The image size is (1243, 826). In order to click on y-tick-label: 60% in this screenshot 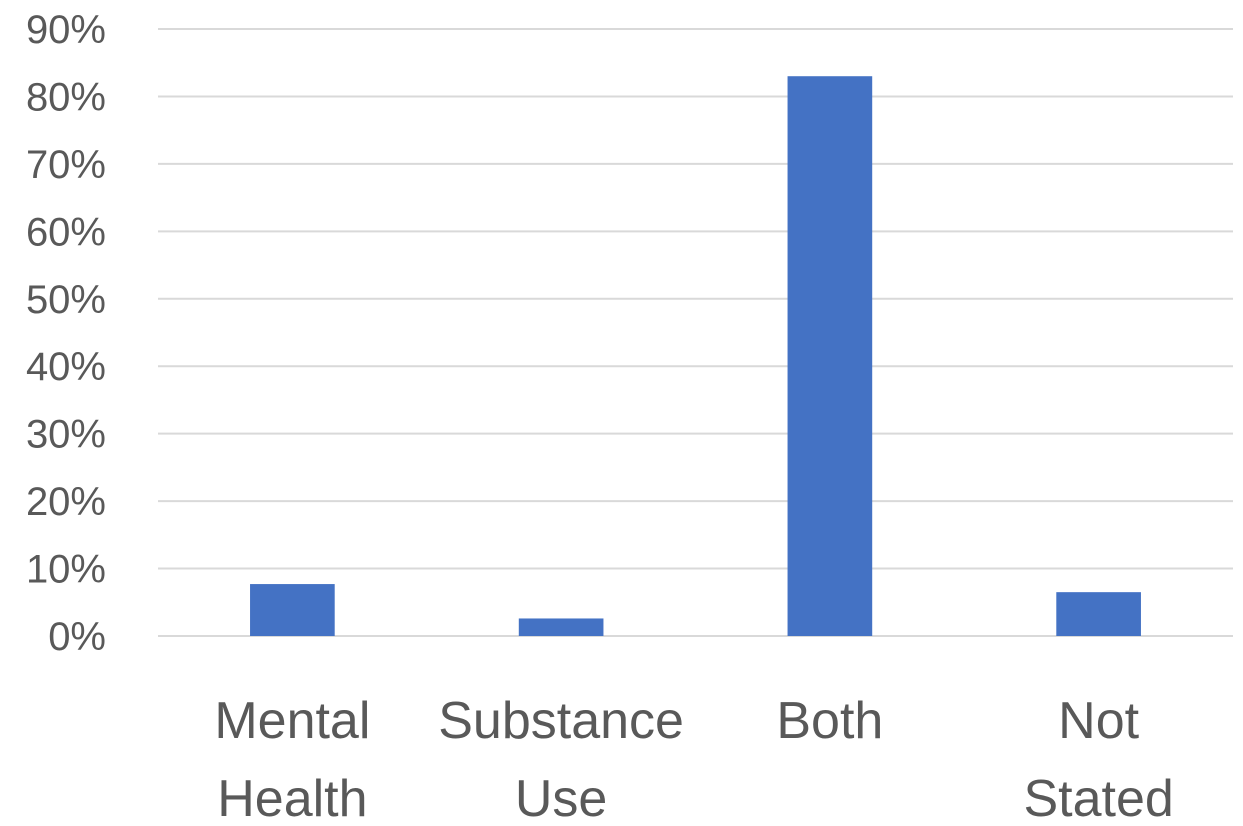, I will do `click(66, 232)`.